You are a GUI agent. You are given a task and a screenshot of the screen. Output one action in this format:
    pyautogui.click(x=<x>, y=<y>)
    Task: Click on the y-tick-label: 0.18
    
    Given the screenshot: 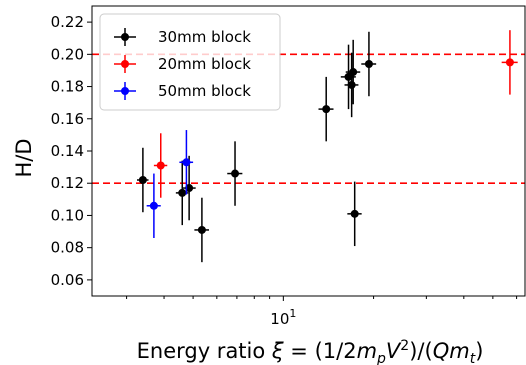 What is the action you would take?
    pyautogui.click(x=67, y=87)
    